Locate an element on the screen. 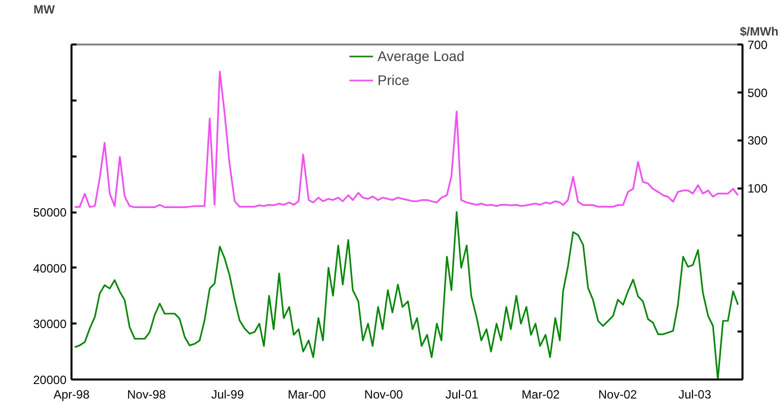  legend-label: Price is located at coordinates (394, 80).